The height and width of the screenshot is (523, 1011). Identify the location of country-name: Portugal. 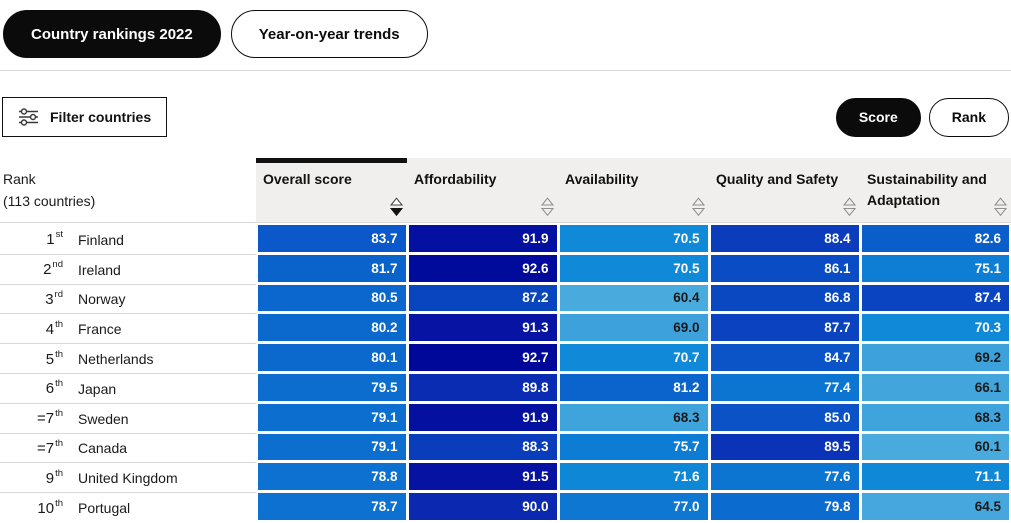
(104, 508).